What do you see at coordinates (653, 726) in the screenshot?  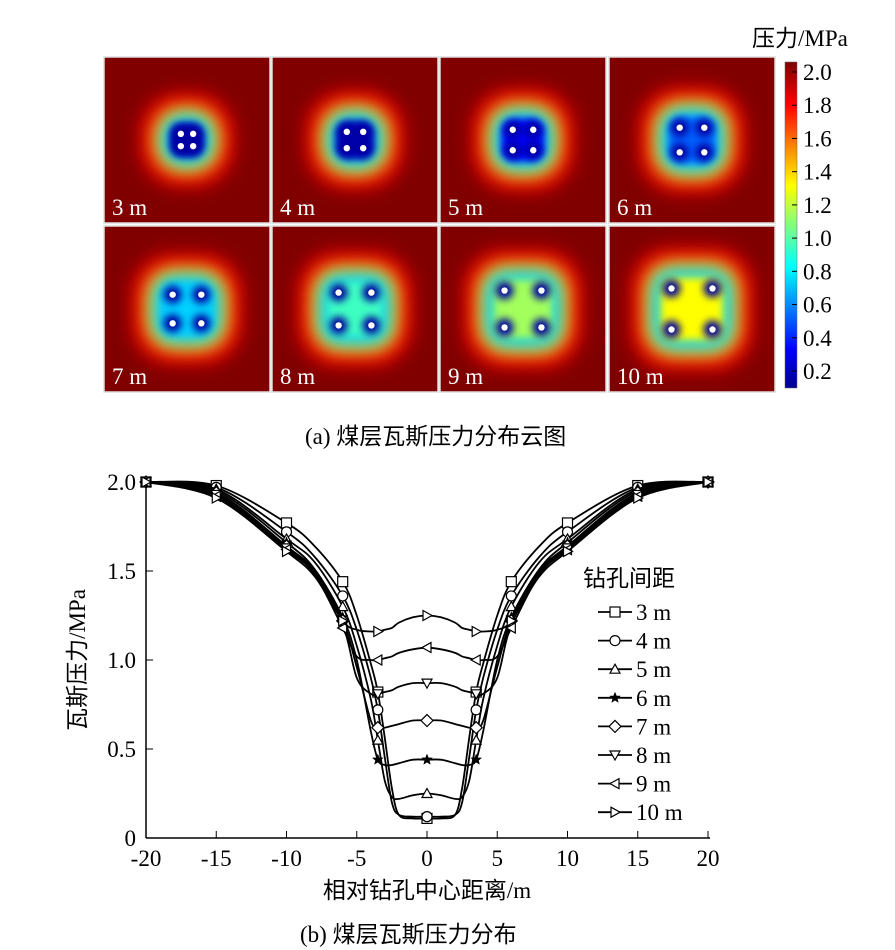 I see `legend-label: 7 m` at bounding box center [653, 726].